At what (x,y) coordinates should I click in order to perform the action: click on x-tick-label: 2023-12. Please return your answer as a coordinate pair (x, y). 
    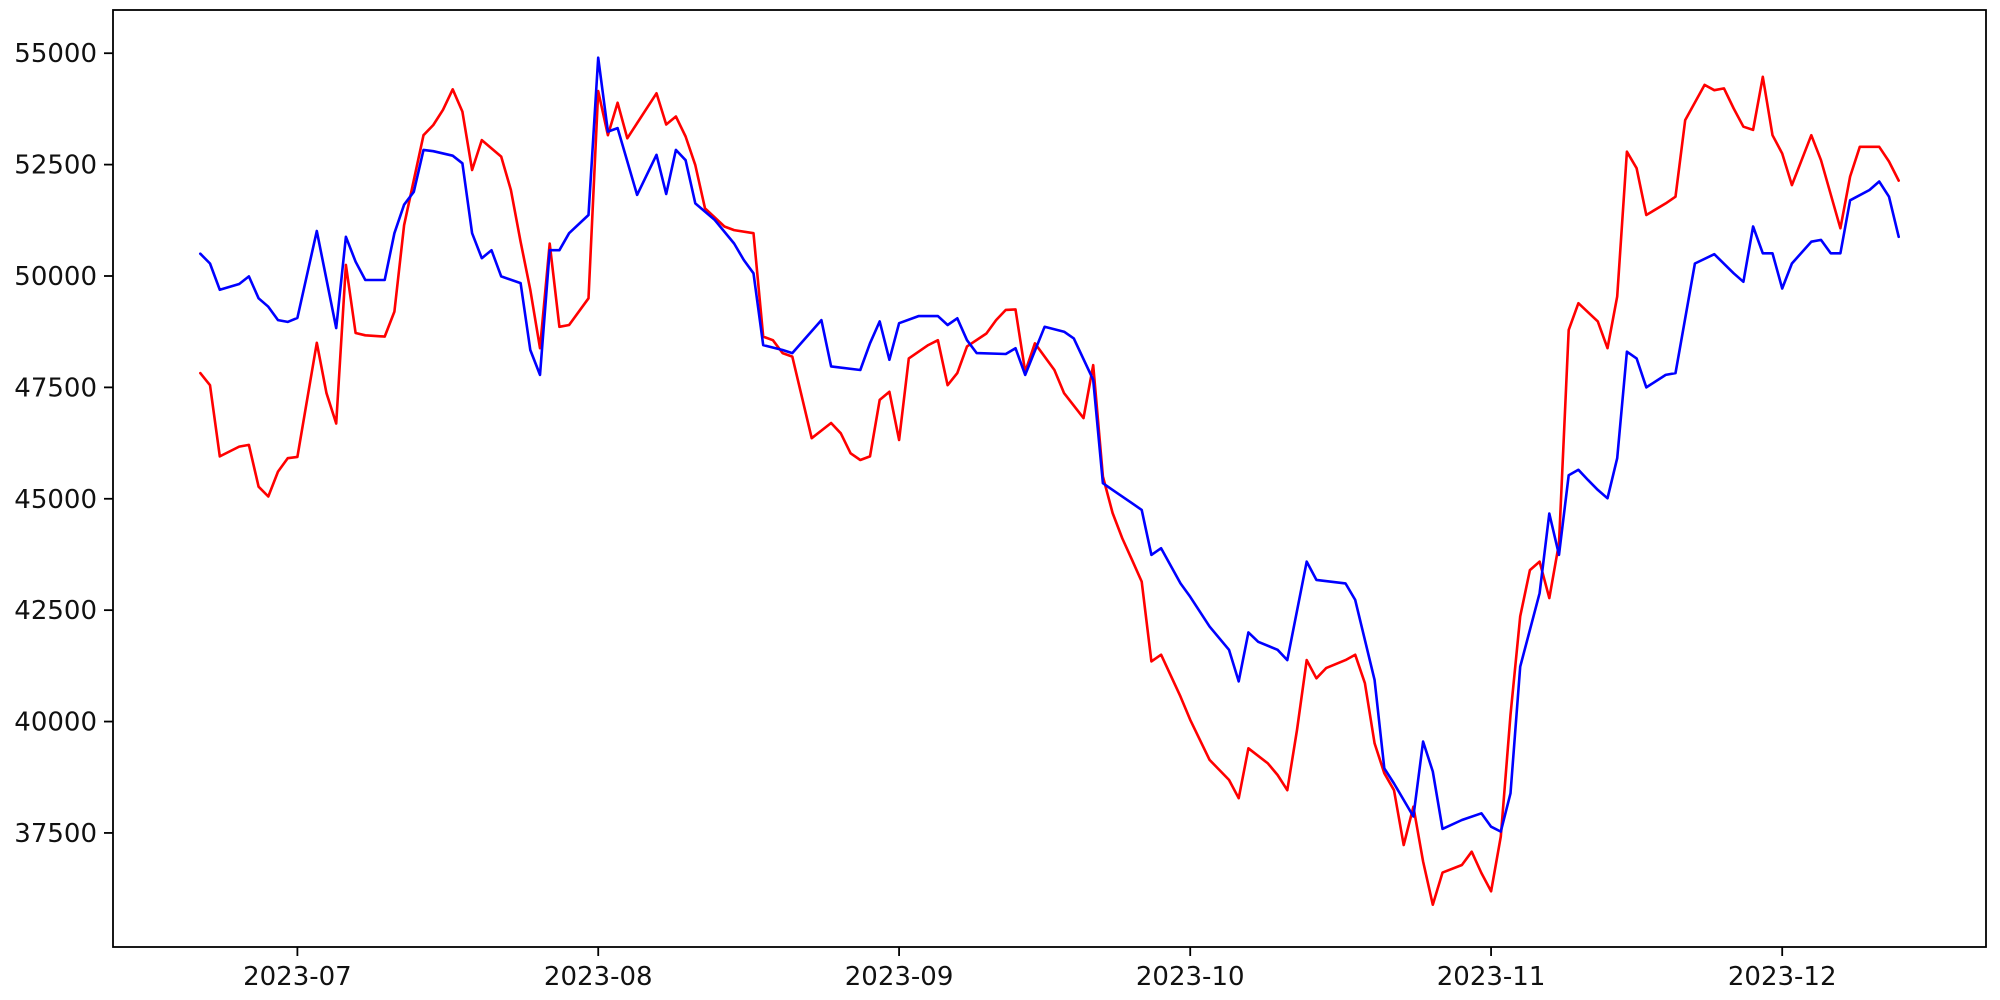
    Looking at the image, I should click on (1782, 977).